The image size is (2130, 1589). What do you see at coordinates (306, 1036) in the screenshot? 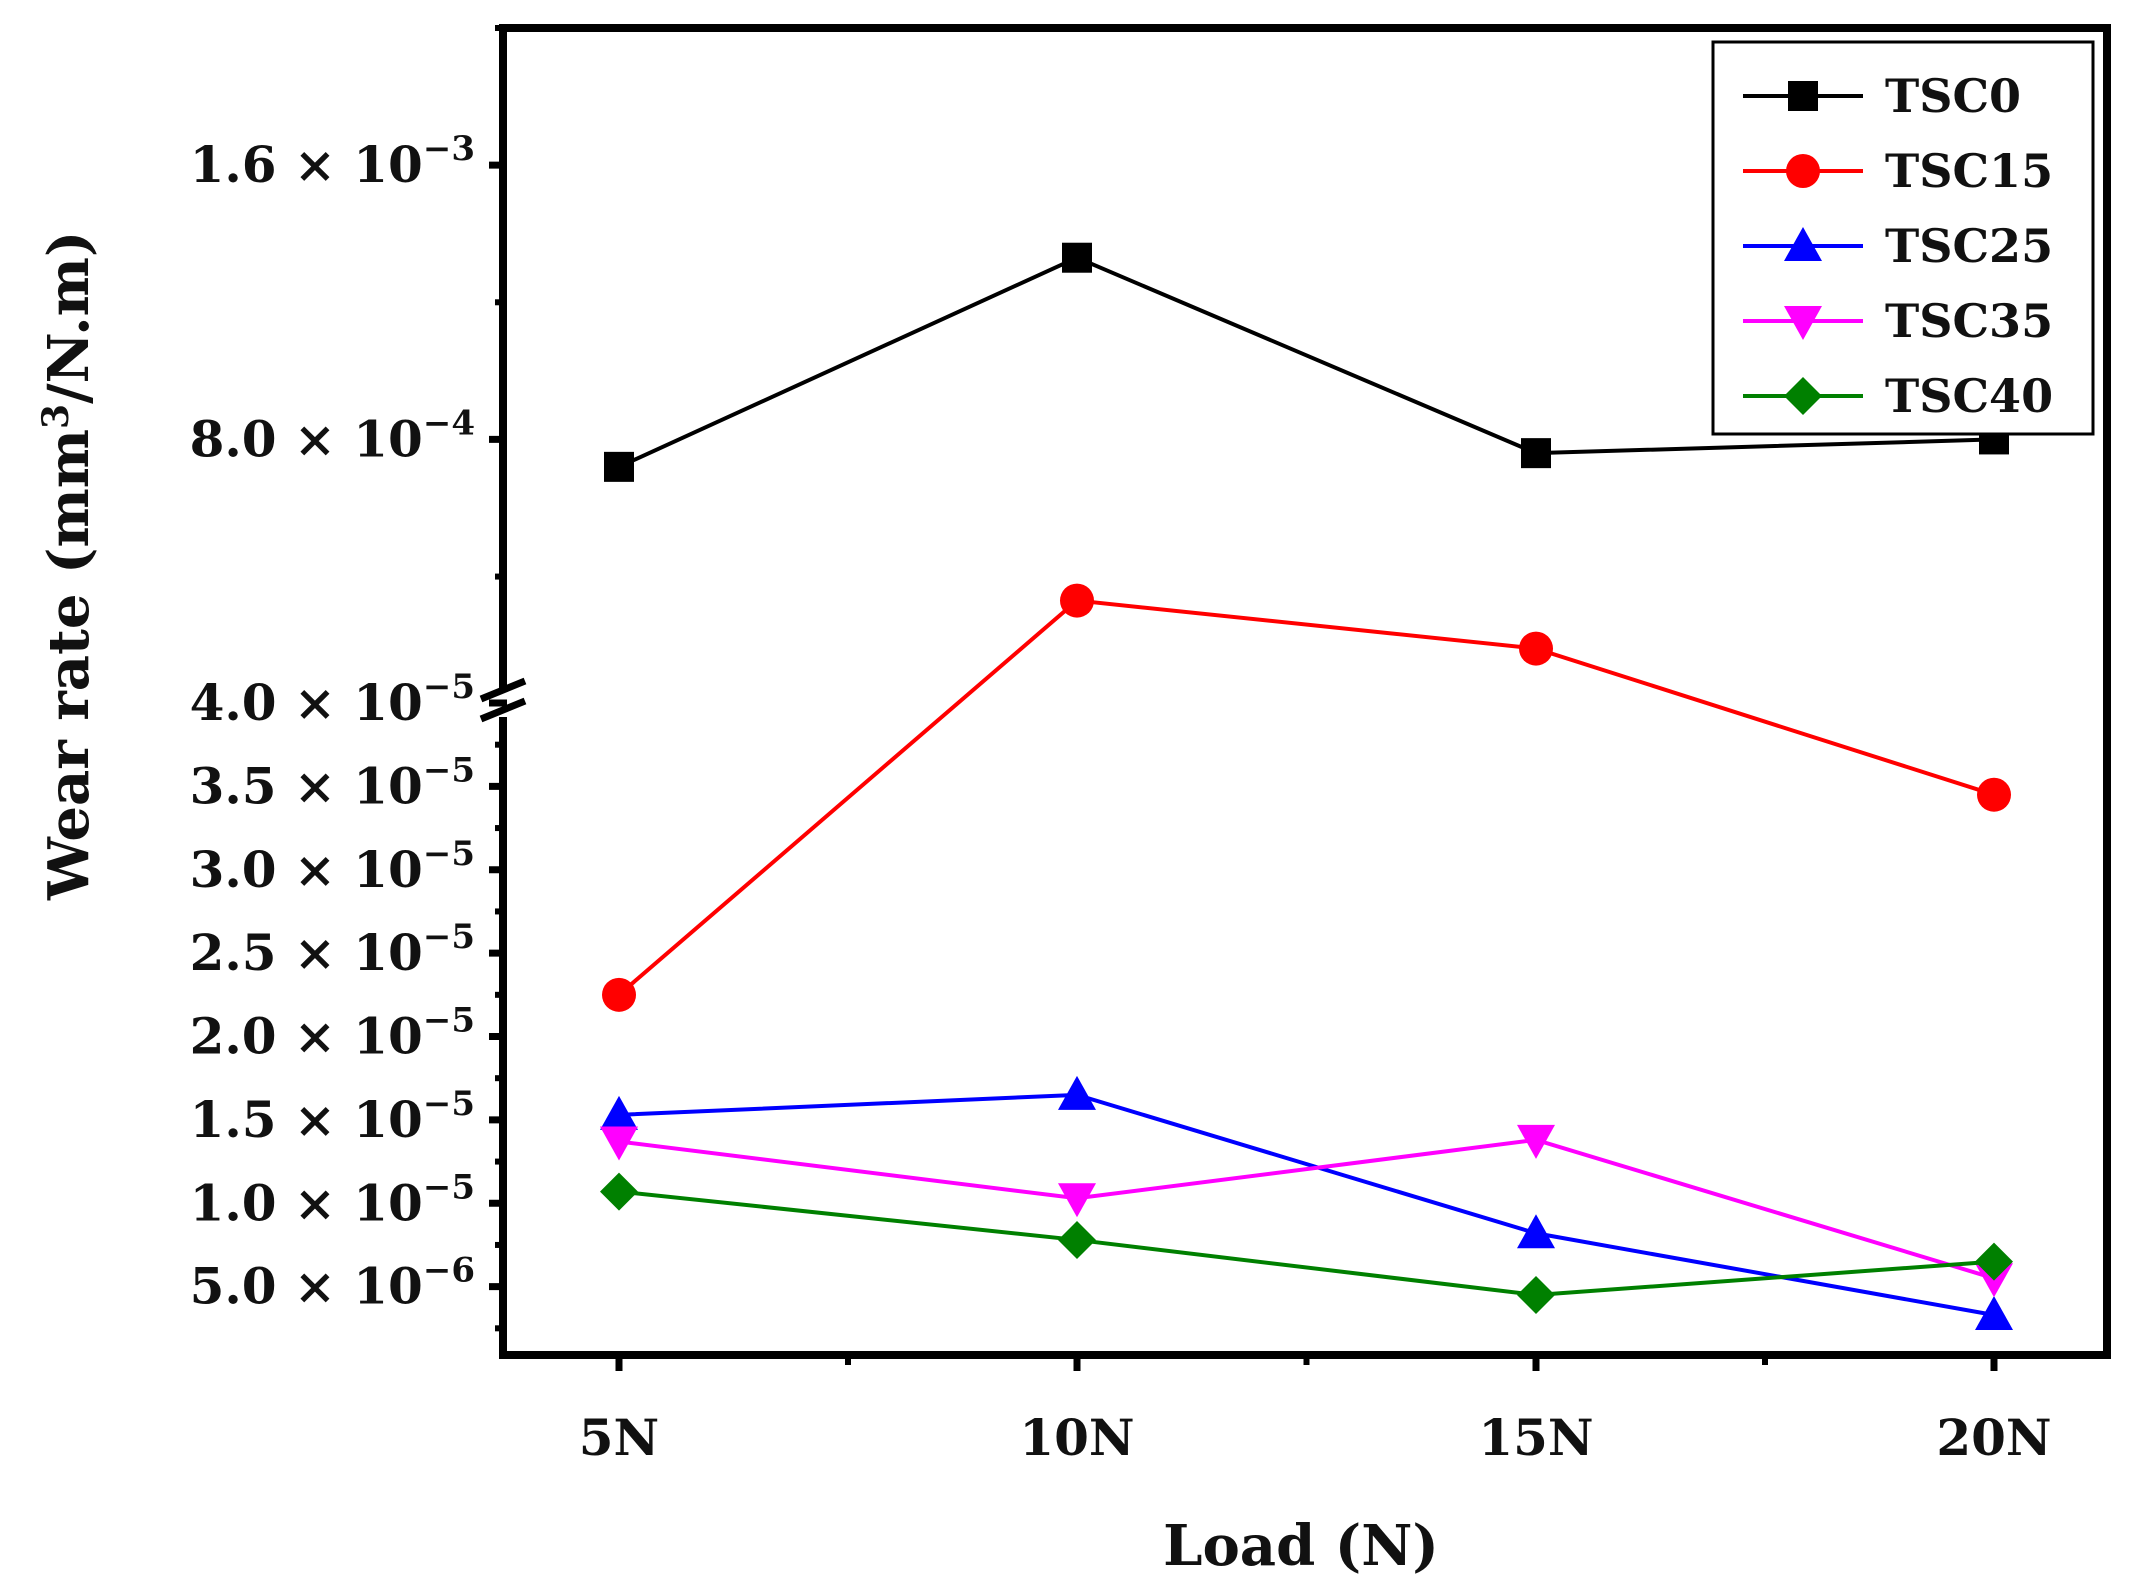
I see `y-tick-mantissa: 2.0 × 10` at bounding box center [306, 1036].